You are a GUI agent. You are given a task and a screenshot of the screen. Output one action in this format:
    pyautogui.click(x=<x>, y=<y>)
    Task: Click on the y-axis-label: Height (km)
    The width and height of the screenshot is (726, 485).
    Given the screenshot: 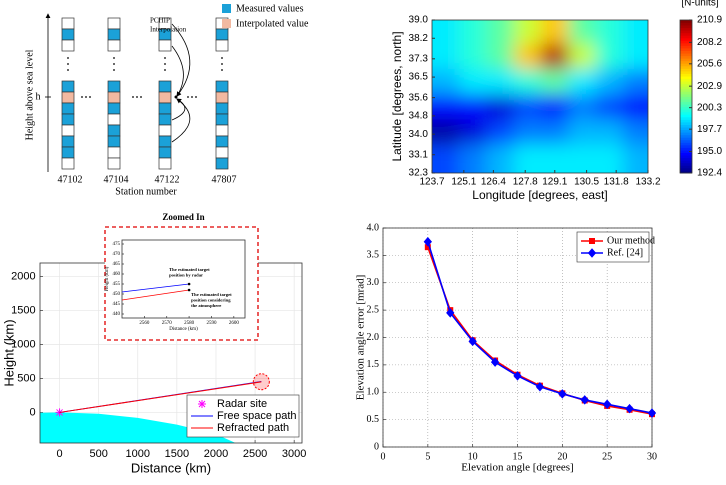 What is the action you would take?
    pyautogui.click(x=107, y=278)
    